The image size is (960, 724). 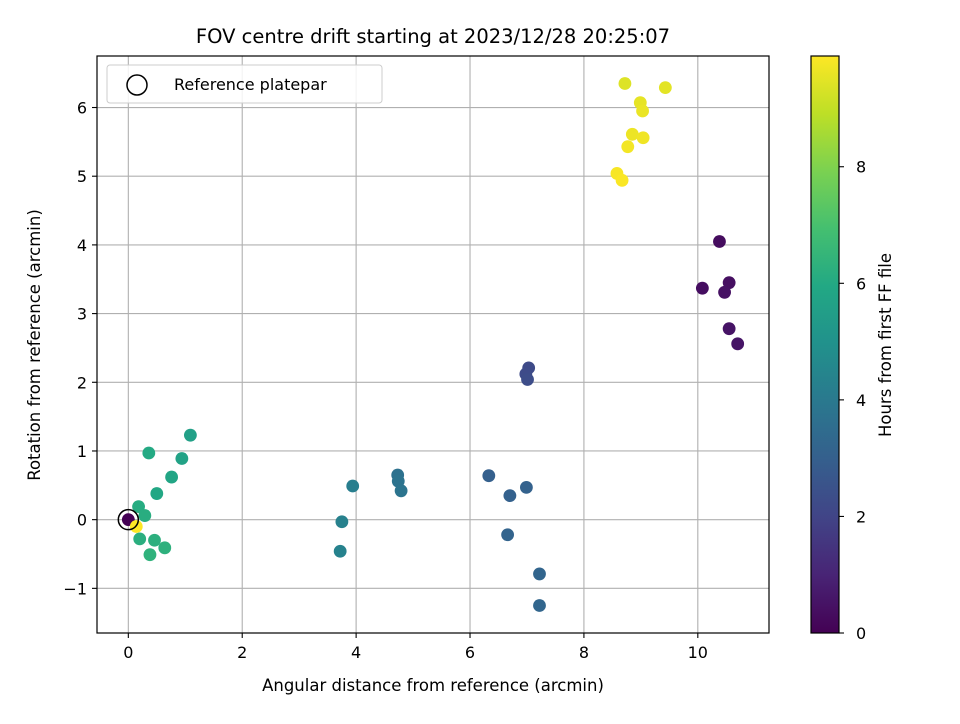 What do you see at coordinates (861, 633) in the screenshot?
I see `colorbar-tick-label: 0` at bounding box center [861, 633].